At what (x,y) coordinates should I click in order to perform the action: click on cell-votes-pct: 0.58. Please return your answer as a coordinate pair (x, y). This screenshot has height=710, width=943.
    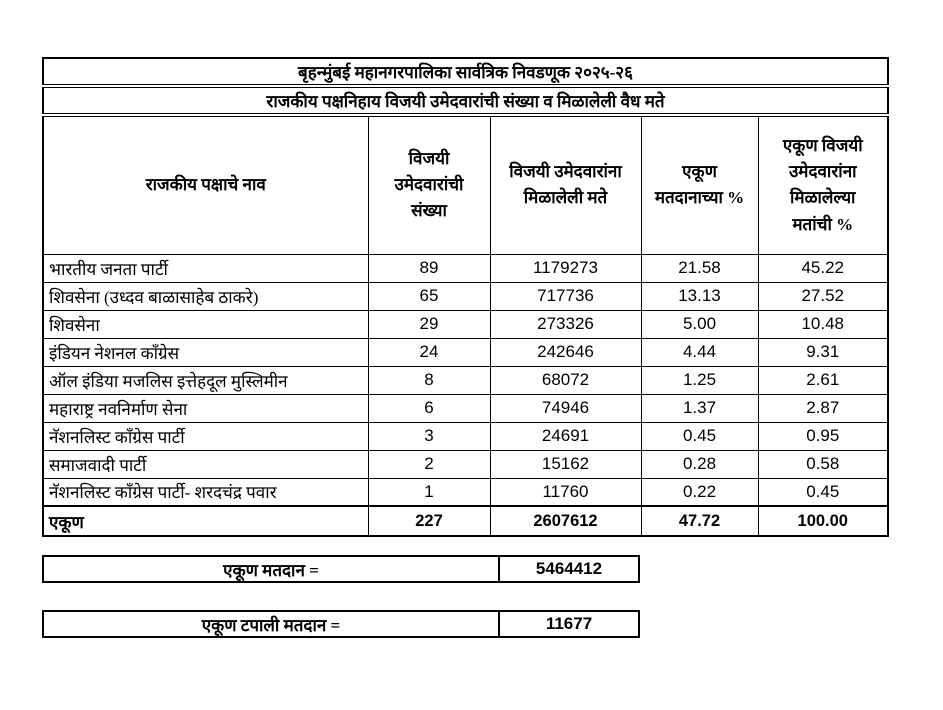
    Looking at the image, I should click on (823, 464).